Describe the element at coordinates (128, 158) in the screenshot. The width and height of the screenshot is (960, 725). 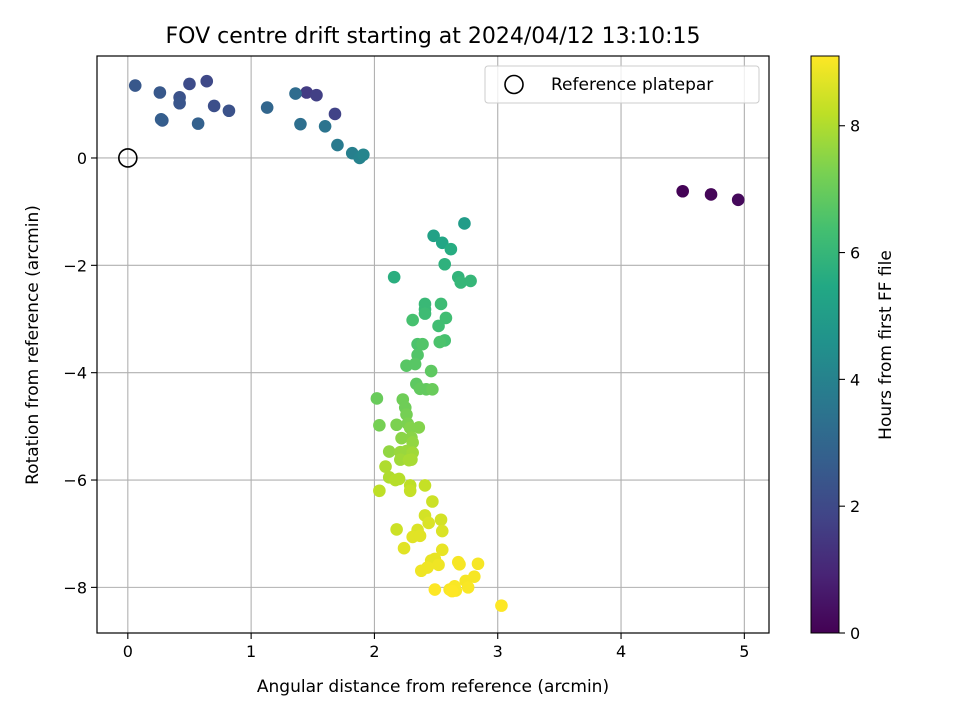
I see `reference-marker` at that location.